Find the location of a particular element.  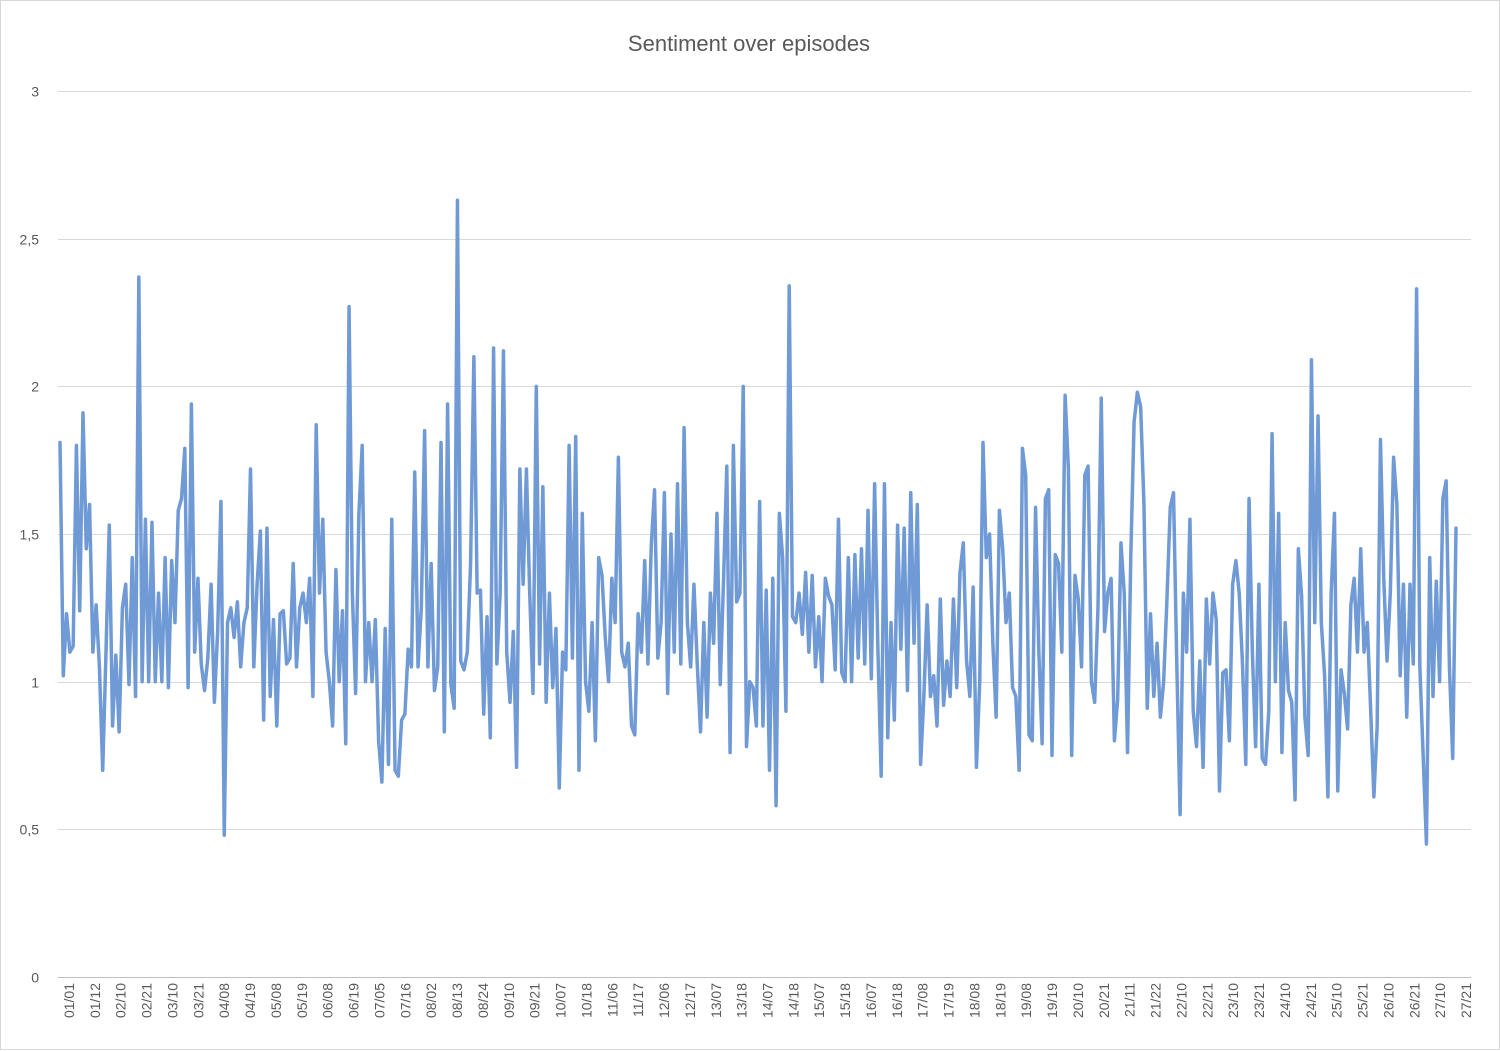

x-tick-label: 21/11 is located at coordinates (1130, 1000).